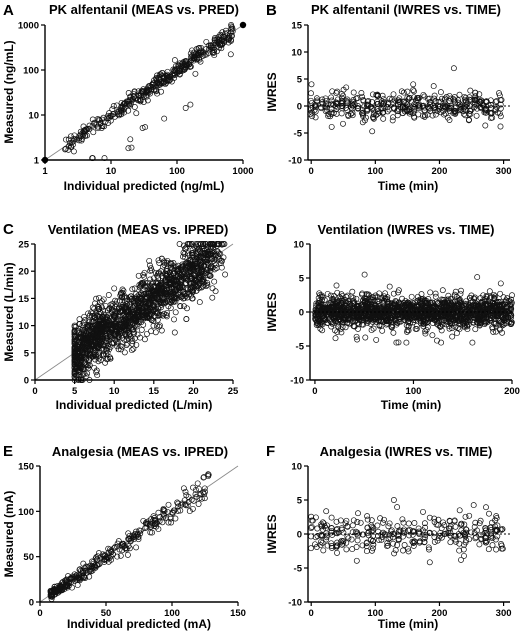 The height and width of the screenshot is (632, 520). Describe the element at coordinates (297, 381) in the screenshot. I see `y-tick-label: -10` at that location.